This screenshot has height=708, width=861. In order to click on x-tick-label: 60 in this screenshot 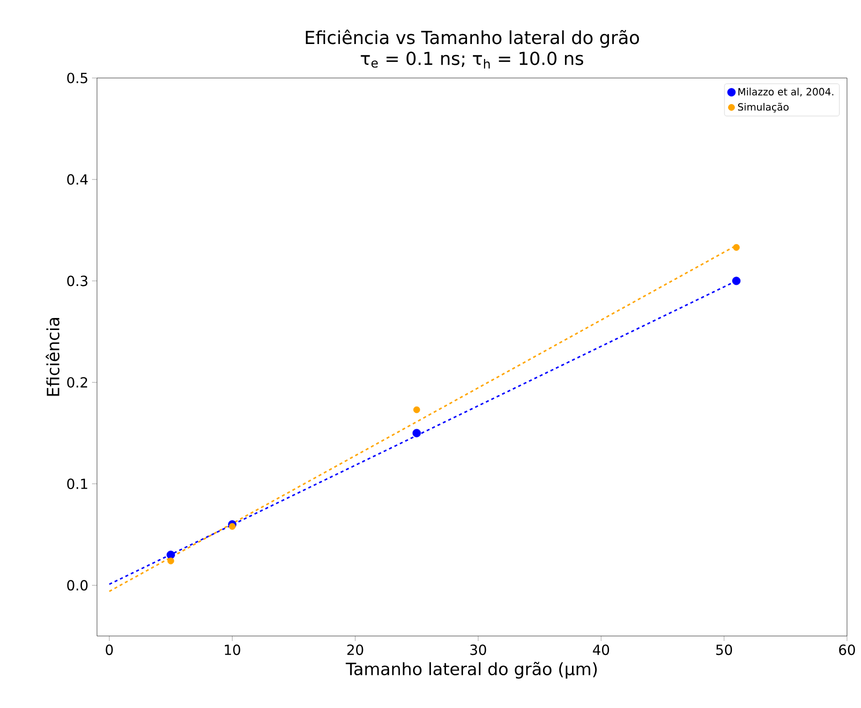, I will do `click(847, 650)`.